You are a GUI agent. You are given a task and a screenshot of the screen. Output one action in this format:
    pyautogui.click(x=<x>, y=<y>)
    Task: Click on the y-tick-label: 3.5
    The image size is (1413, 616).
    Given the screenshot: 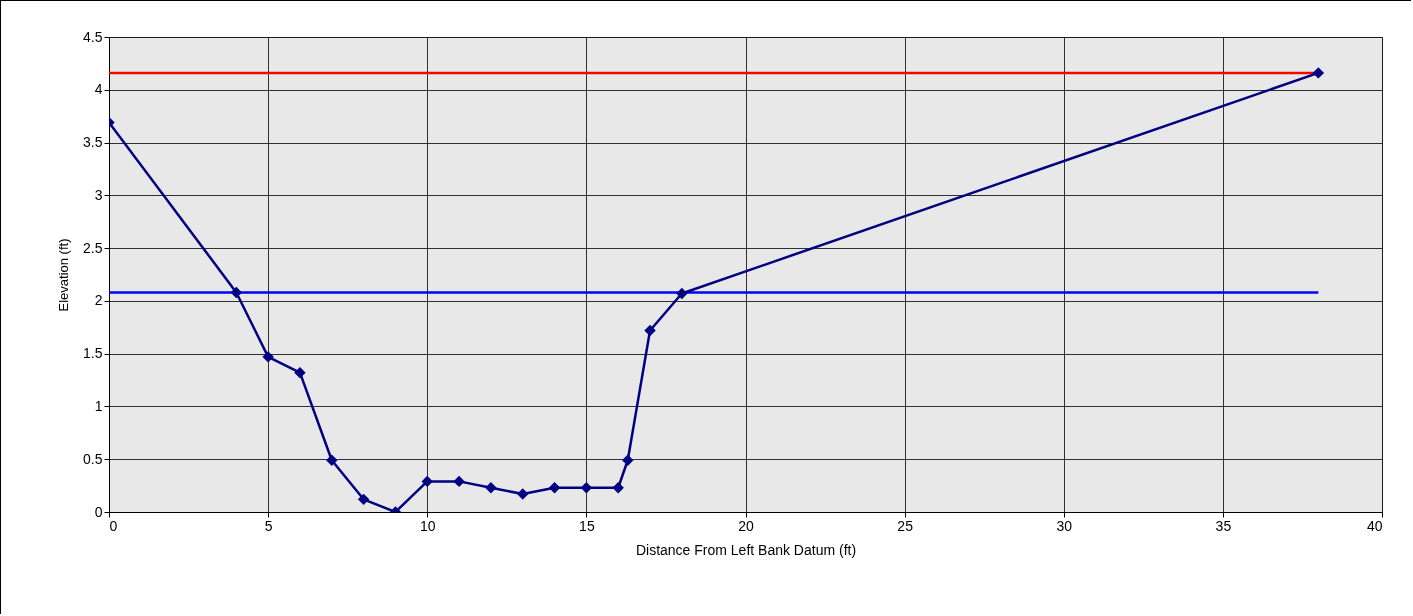 What is the action you would take?
    pyautogui.click(x=93, y=142)
    